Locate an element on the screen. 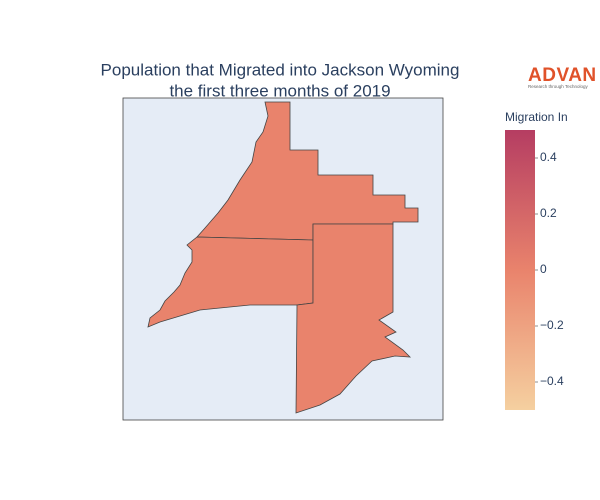 The width and height of the screenshot is (600, 500). colorbar-tick-label: −0.2 is located at coordinates (552, 325).